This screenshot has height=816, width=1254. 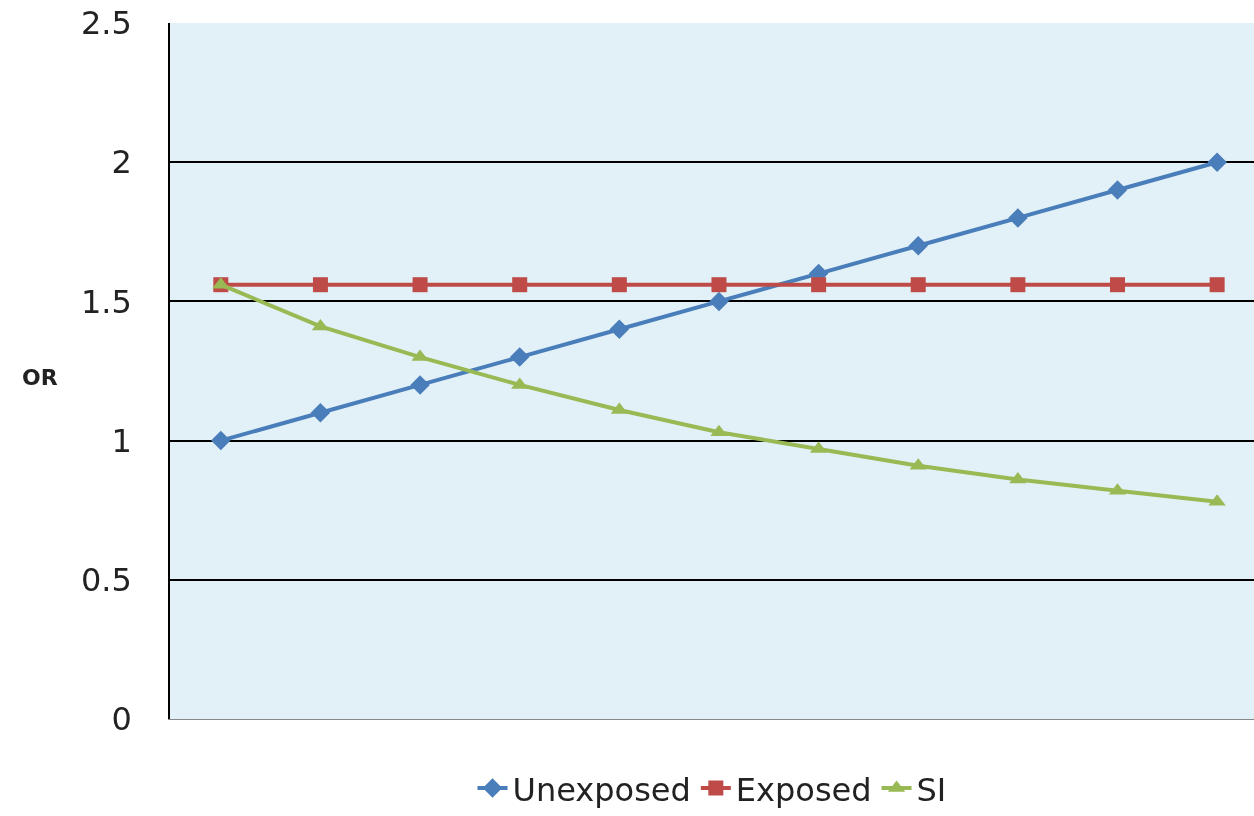 I want to click on y-tick-label: 0, so click(x=121, y=719).